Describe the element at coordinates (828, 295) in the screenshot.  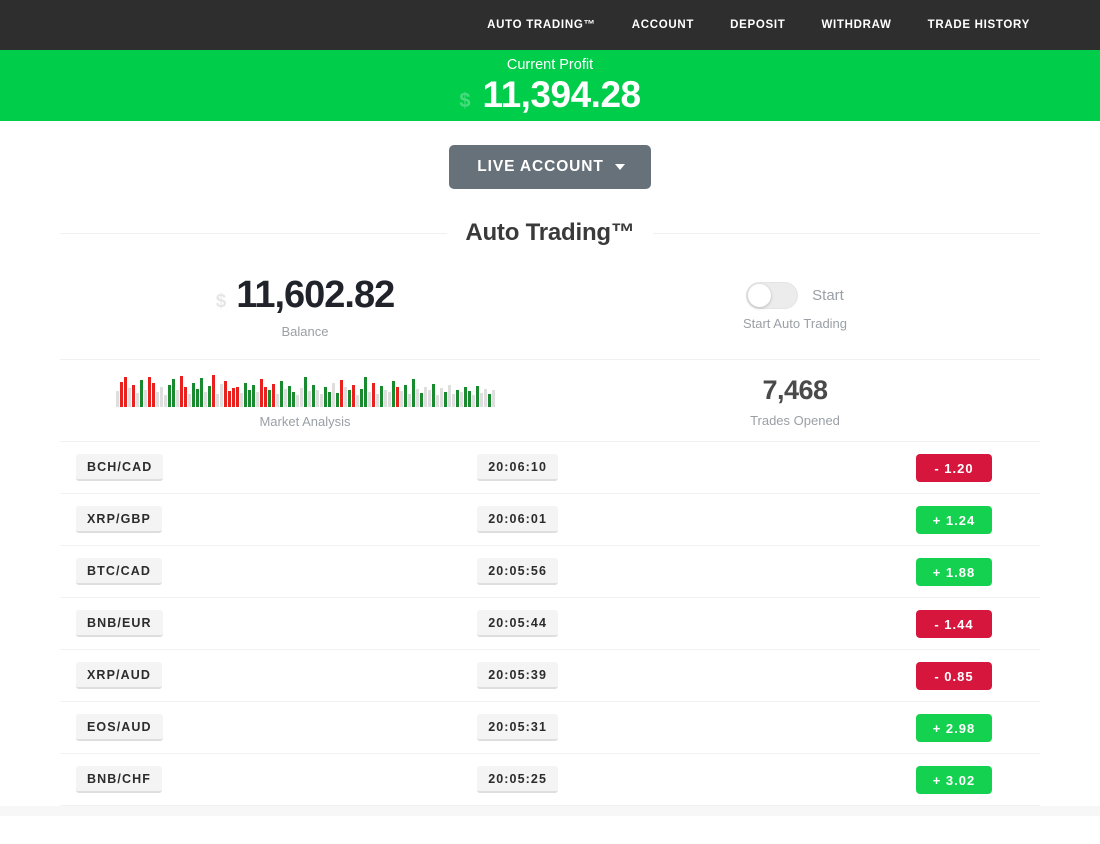
I see `toggle-state-label: Start` at that location.